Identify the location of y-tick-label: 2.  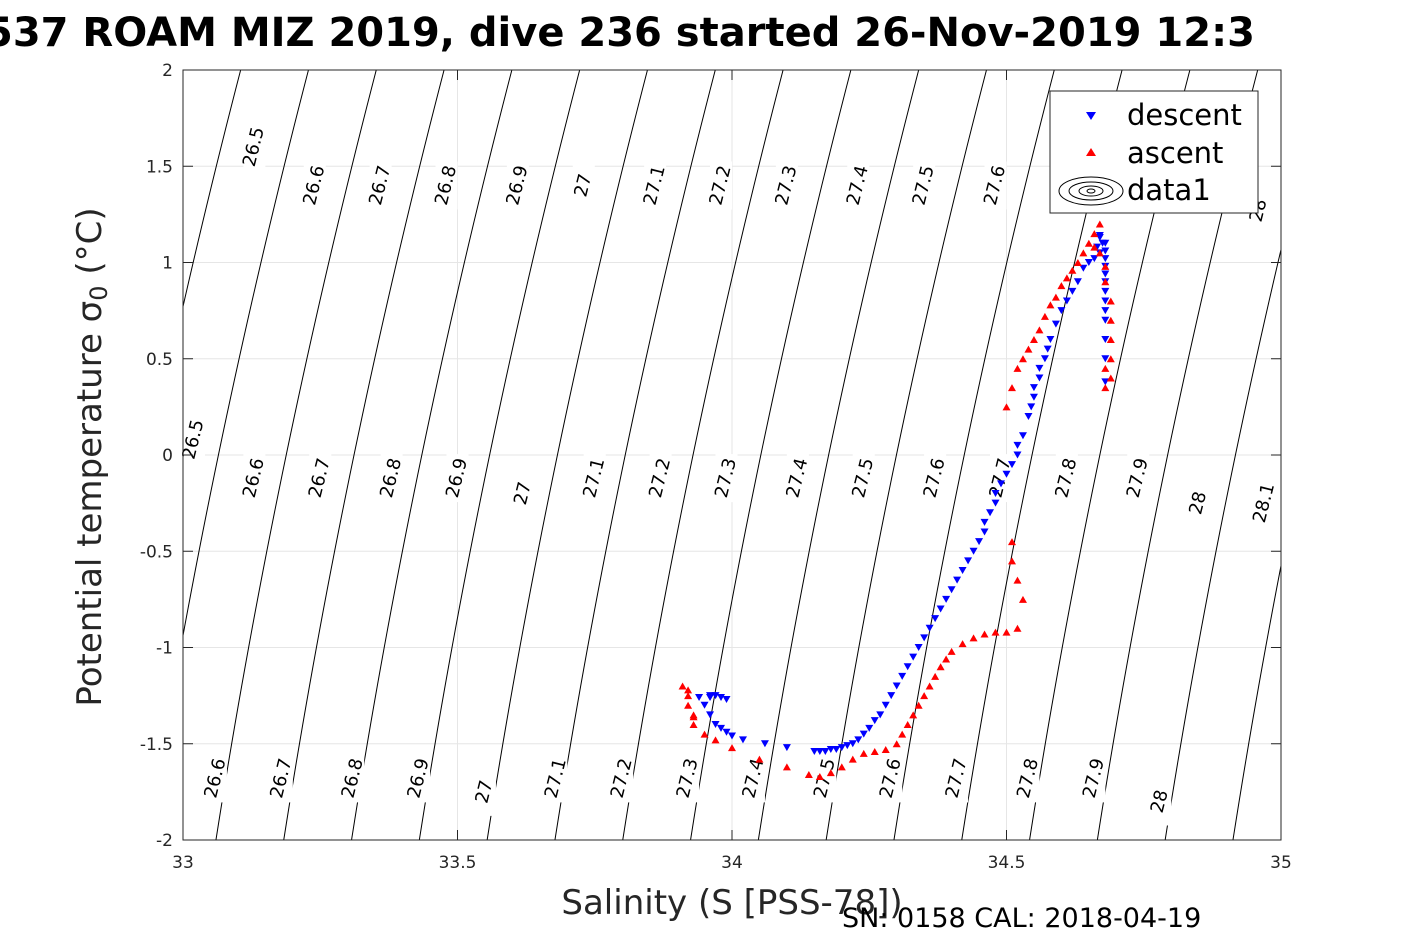
(167, 71).